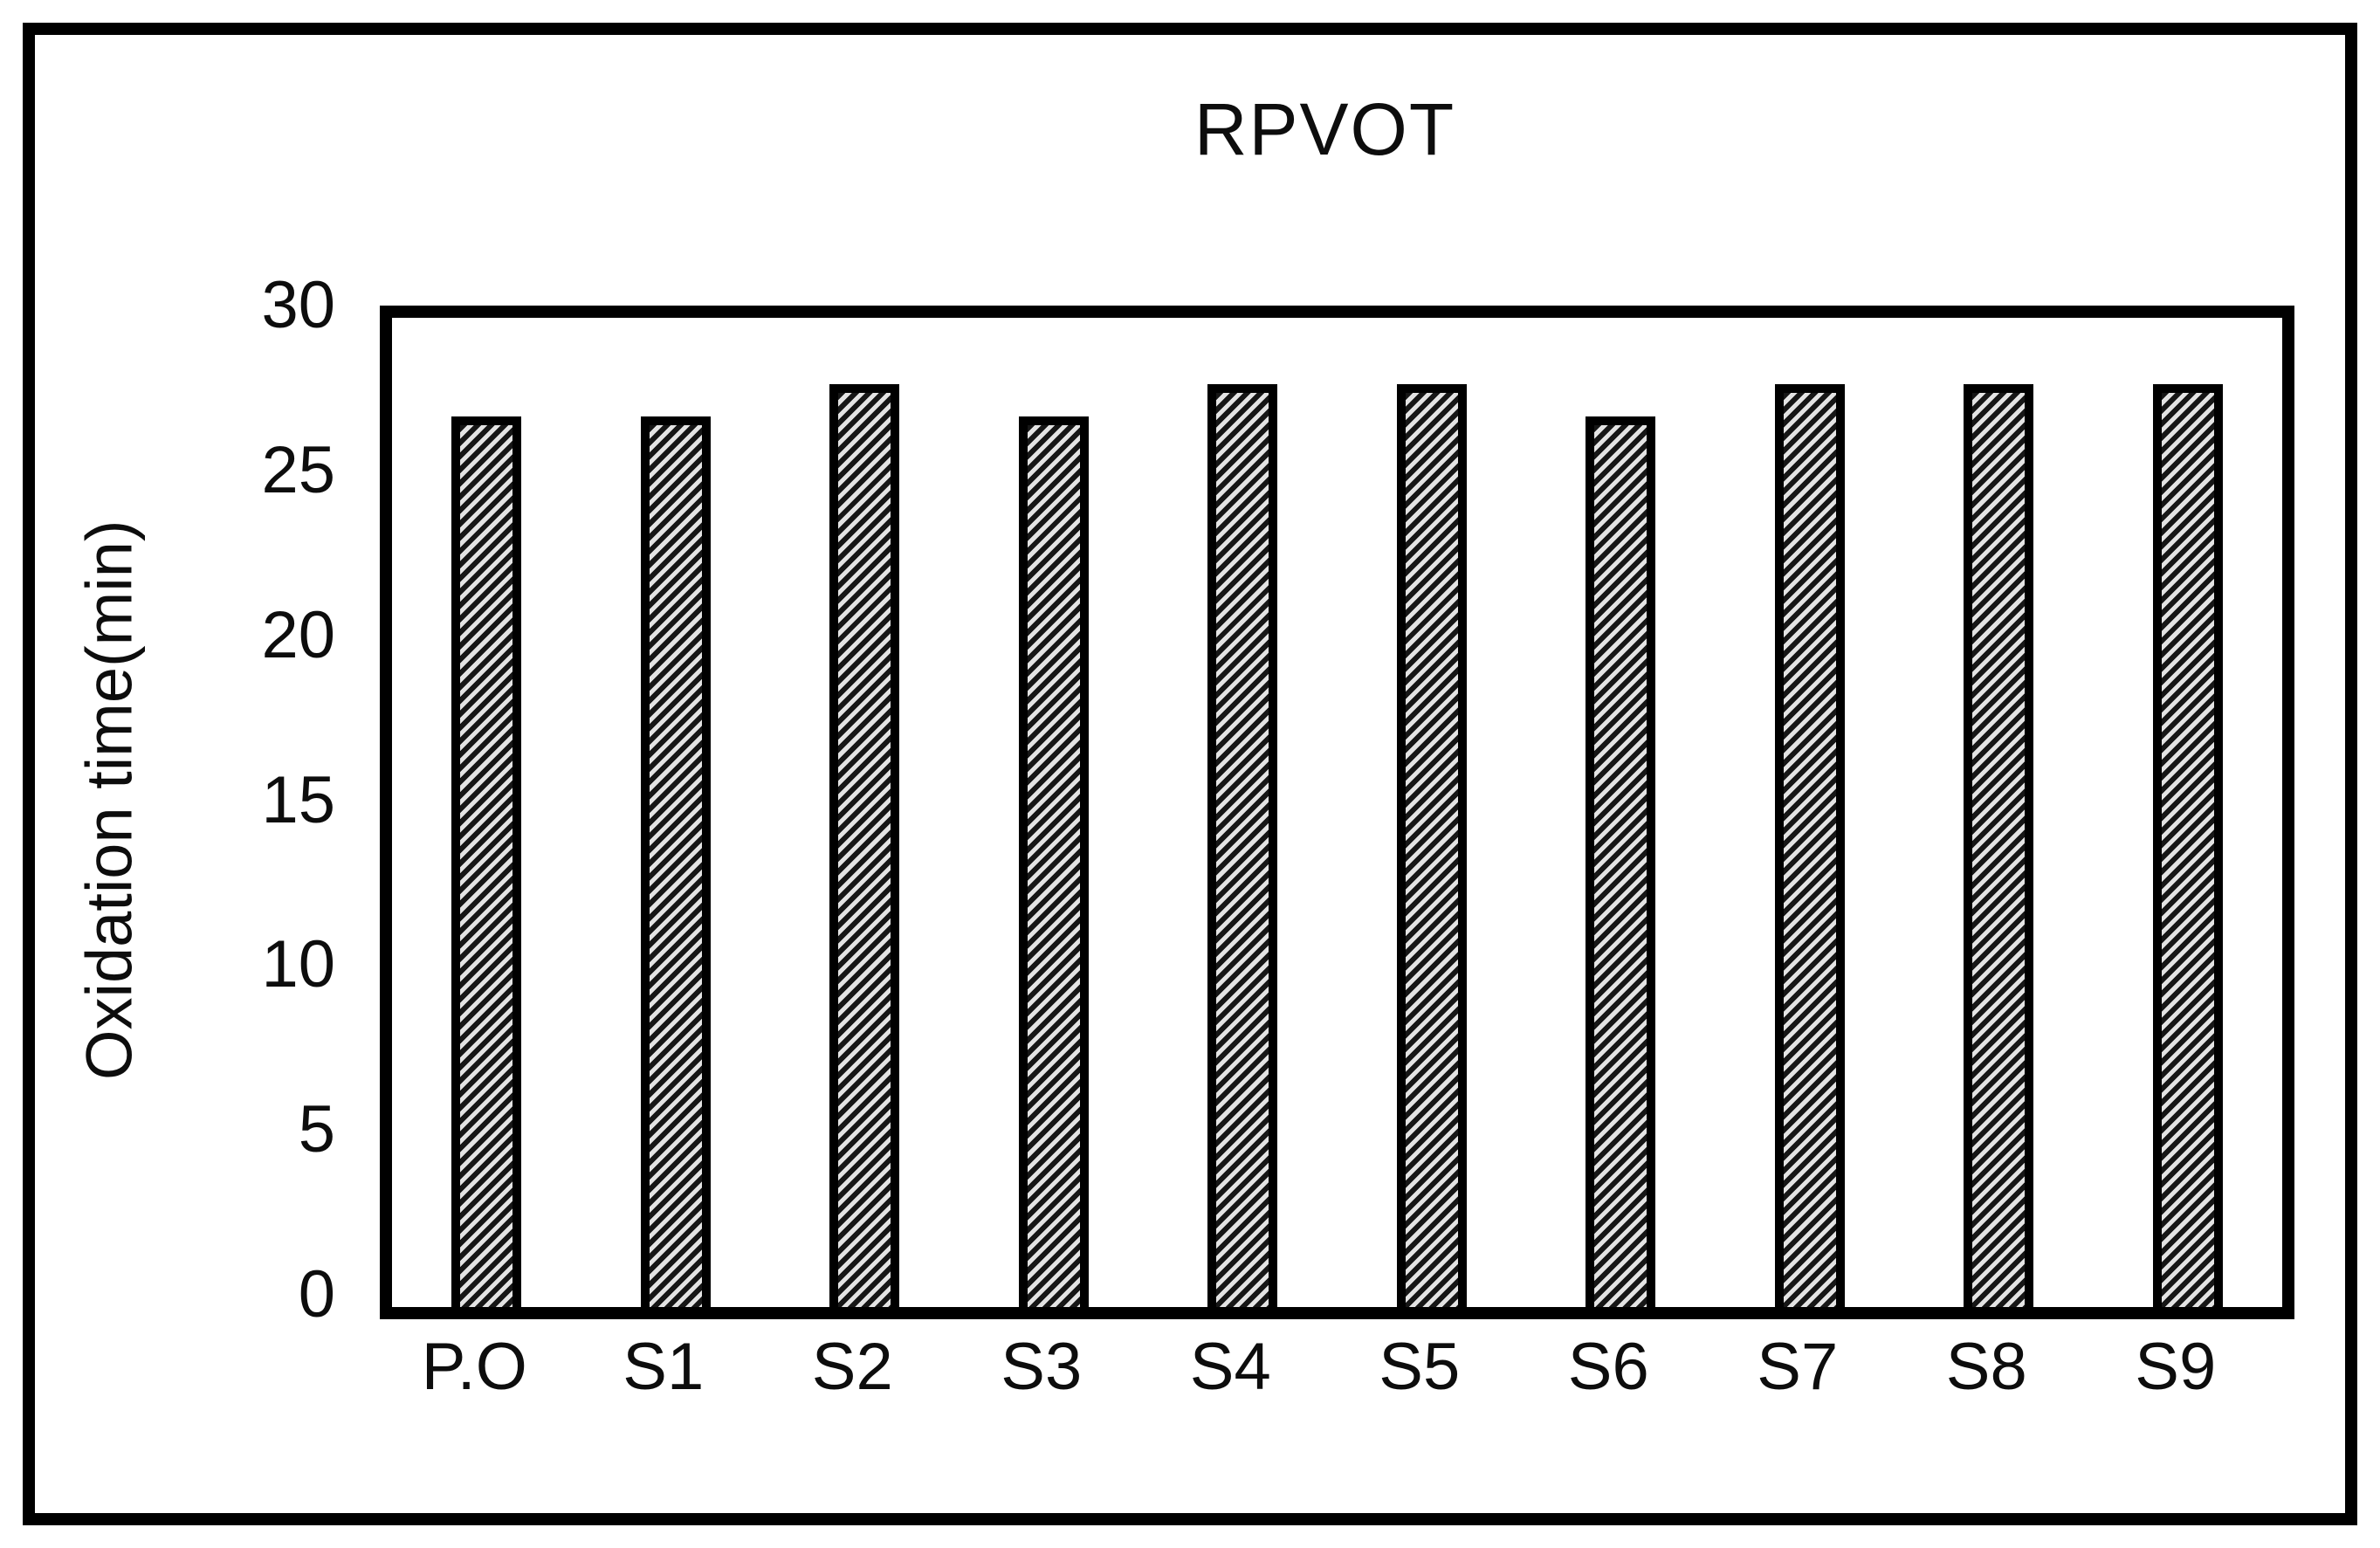  I want to click on bar-s3, so click(1053, 861).